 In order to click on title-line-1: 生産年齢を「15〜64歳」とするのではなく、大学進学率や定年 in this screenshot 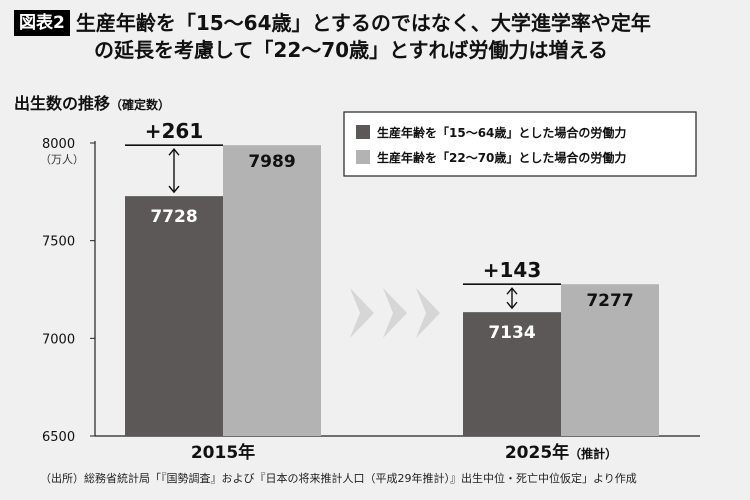, I will do `click(363, 23)`.